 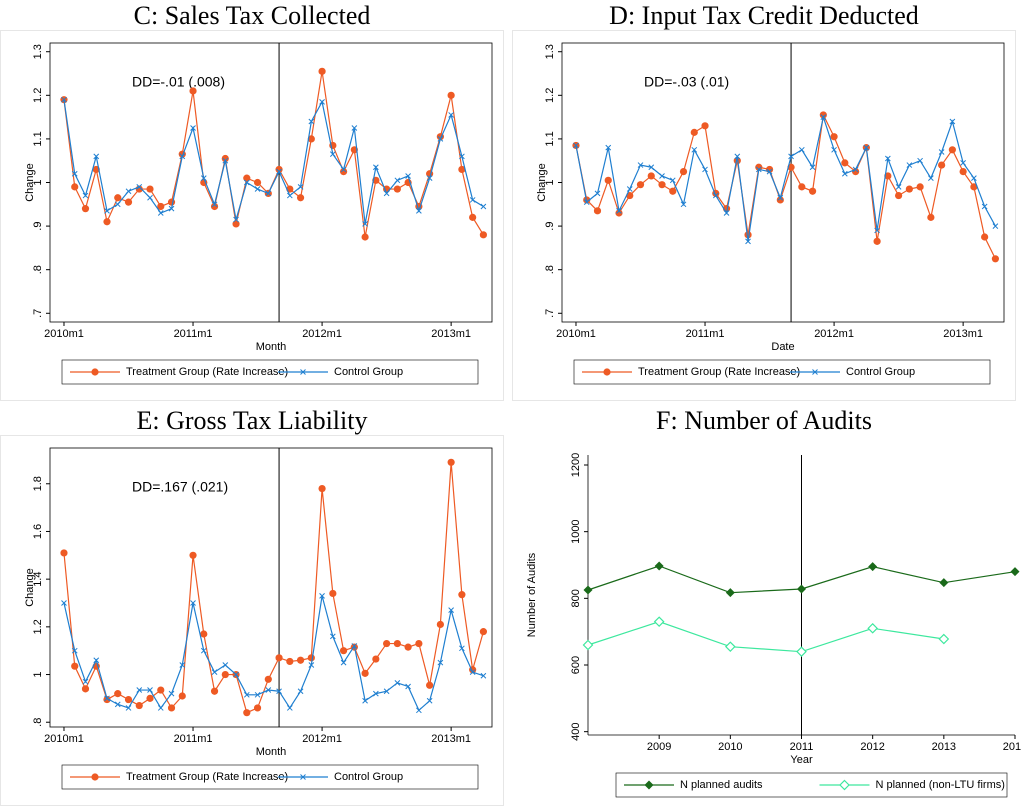 I want to click on y-tick-label: 400, so click(x=576, y=731).